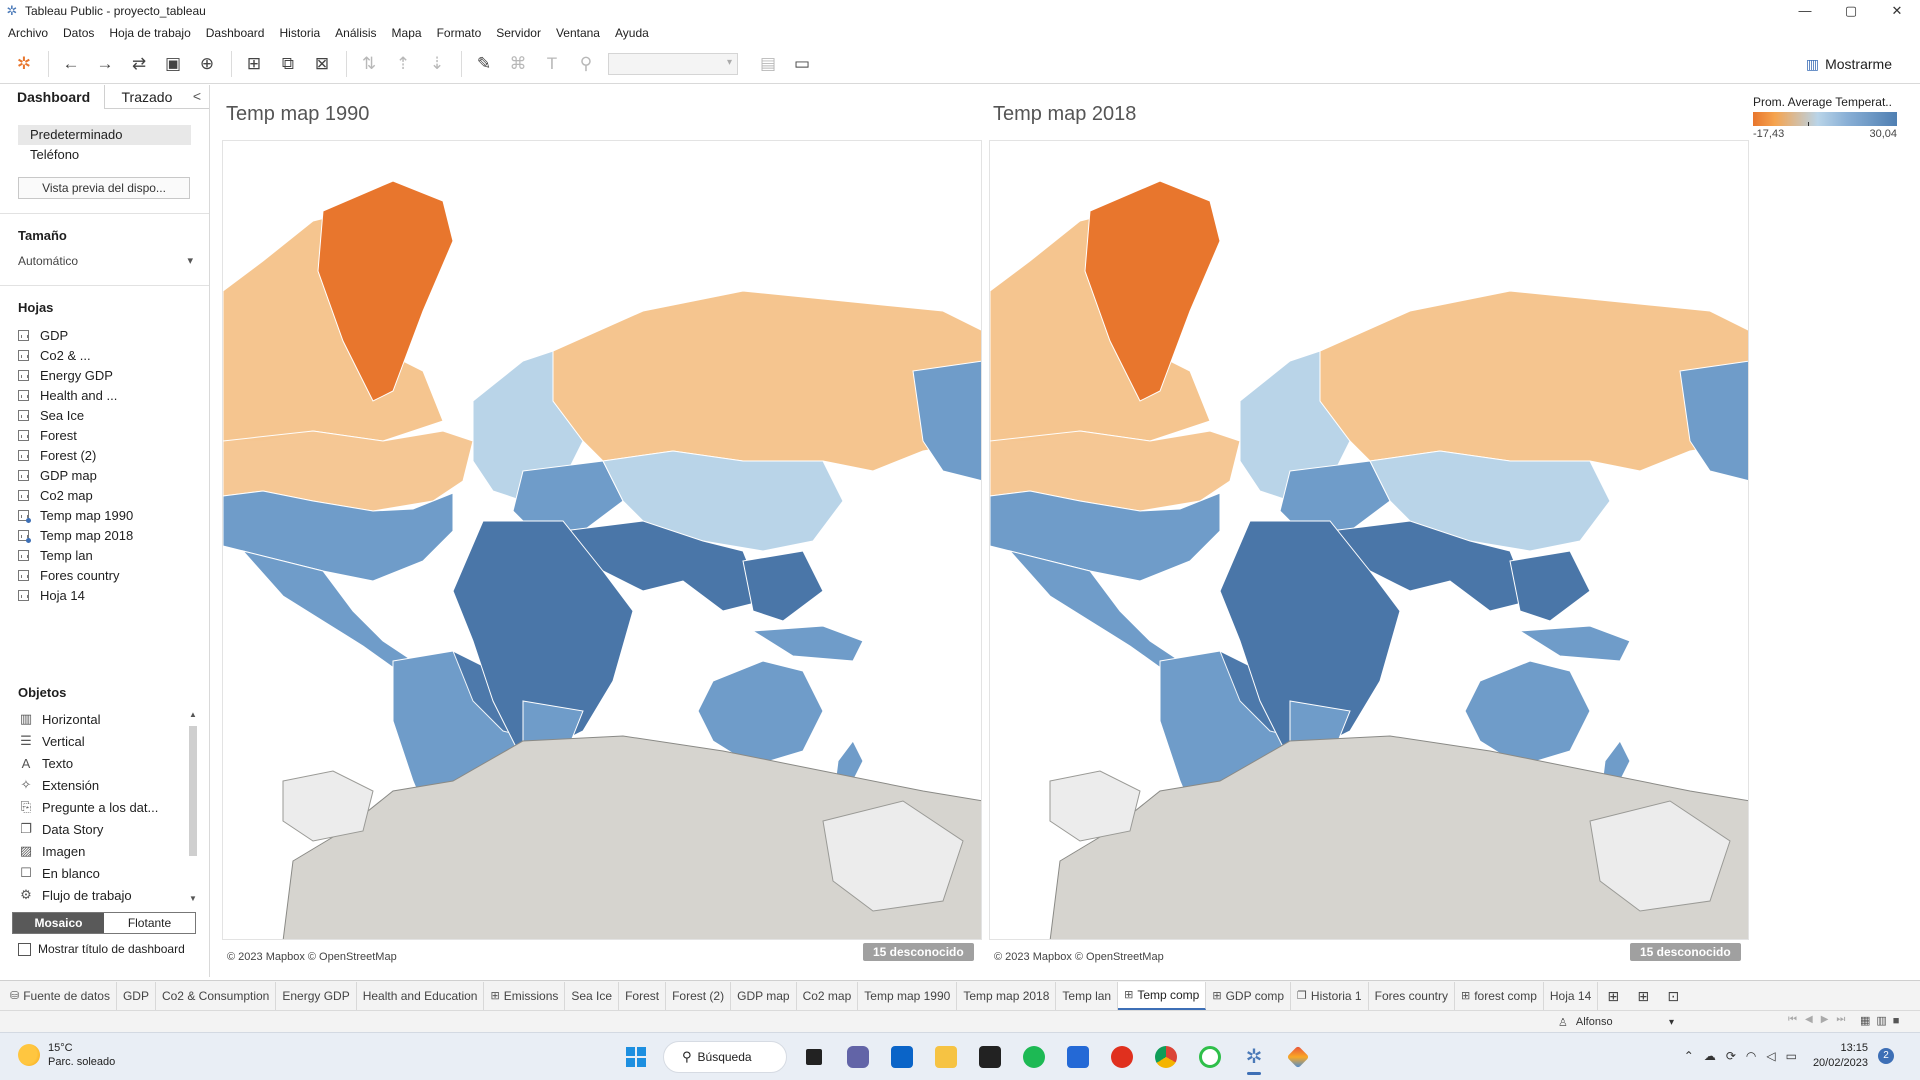  What do you see at coordinates (322, 63) in the screenshot?
I see `clear-sheet-icon: ⊠` at bounding box center [322, 63].